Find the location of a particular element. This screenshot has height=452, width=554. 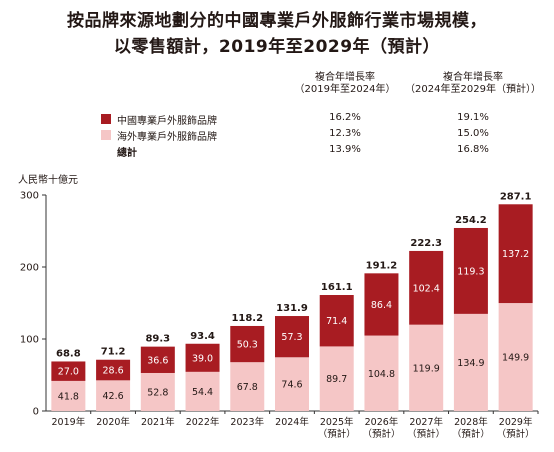

x-tick-label: 2025年 is located at coordinates (337, 422).